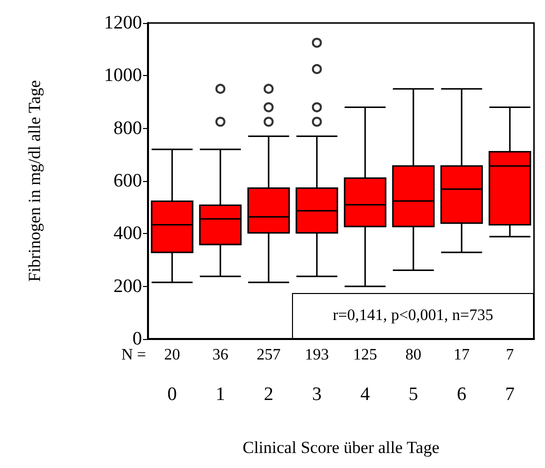 The width and height of the screenshot is (545, 468). What do you see at coordinates (268, 355) in the screenshot?
I see `text: 257` at bounding box center [268, 355].